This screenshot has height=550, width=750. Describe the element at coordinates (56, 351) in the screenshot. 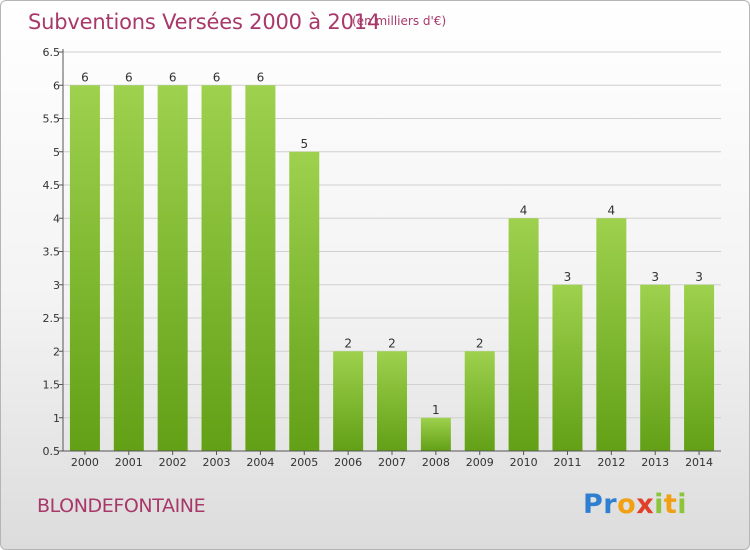

I see `y-tick-label: 2` at that location.